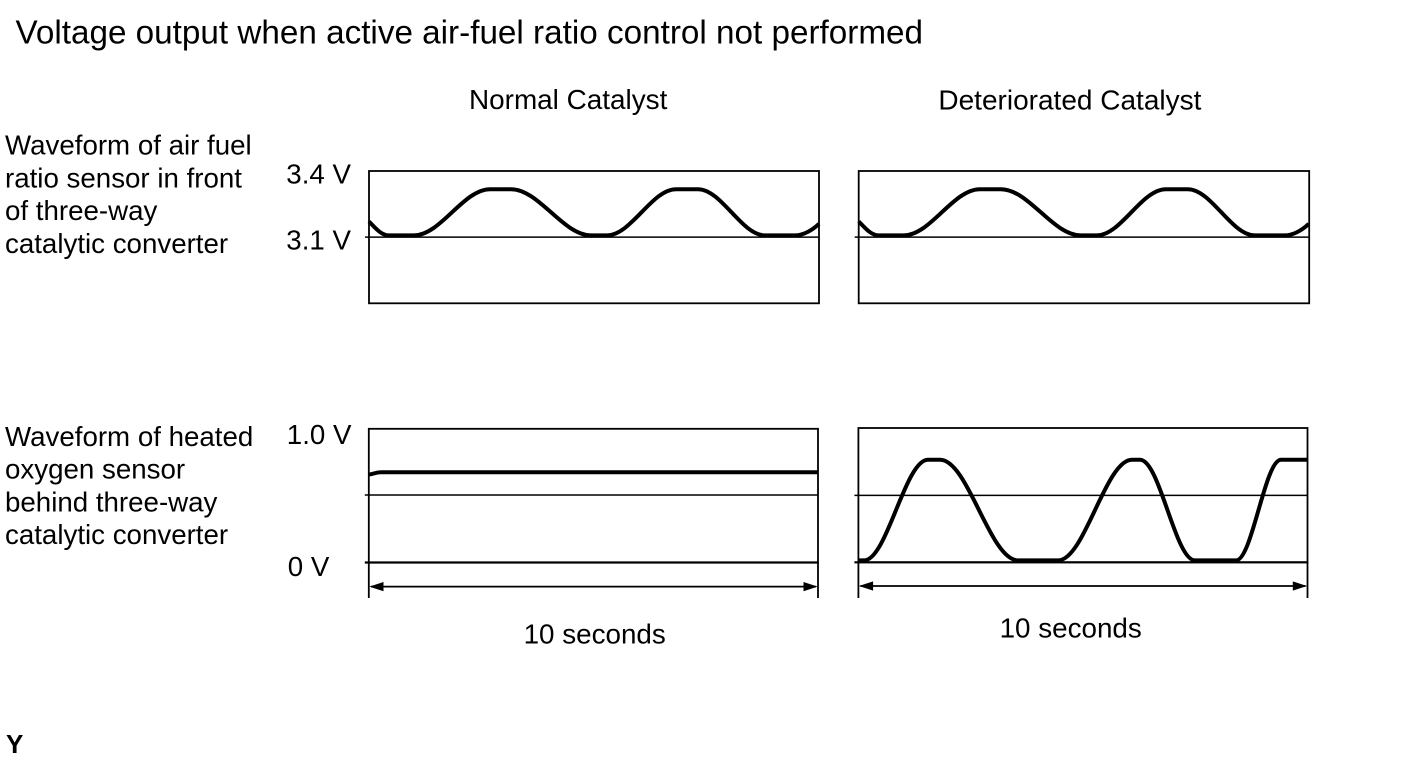 Image resolution: width=1424 pixels, height=759 pixels. I want to click on svg-text: 1.0 V, so click(319, 434).